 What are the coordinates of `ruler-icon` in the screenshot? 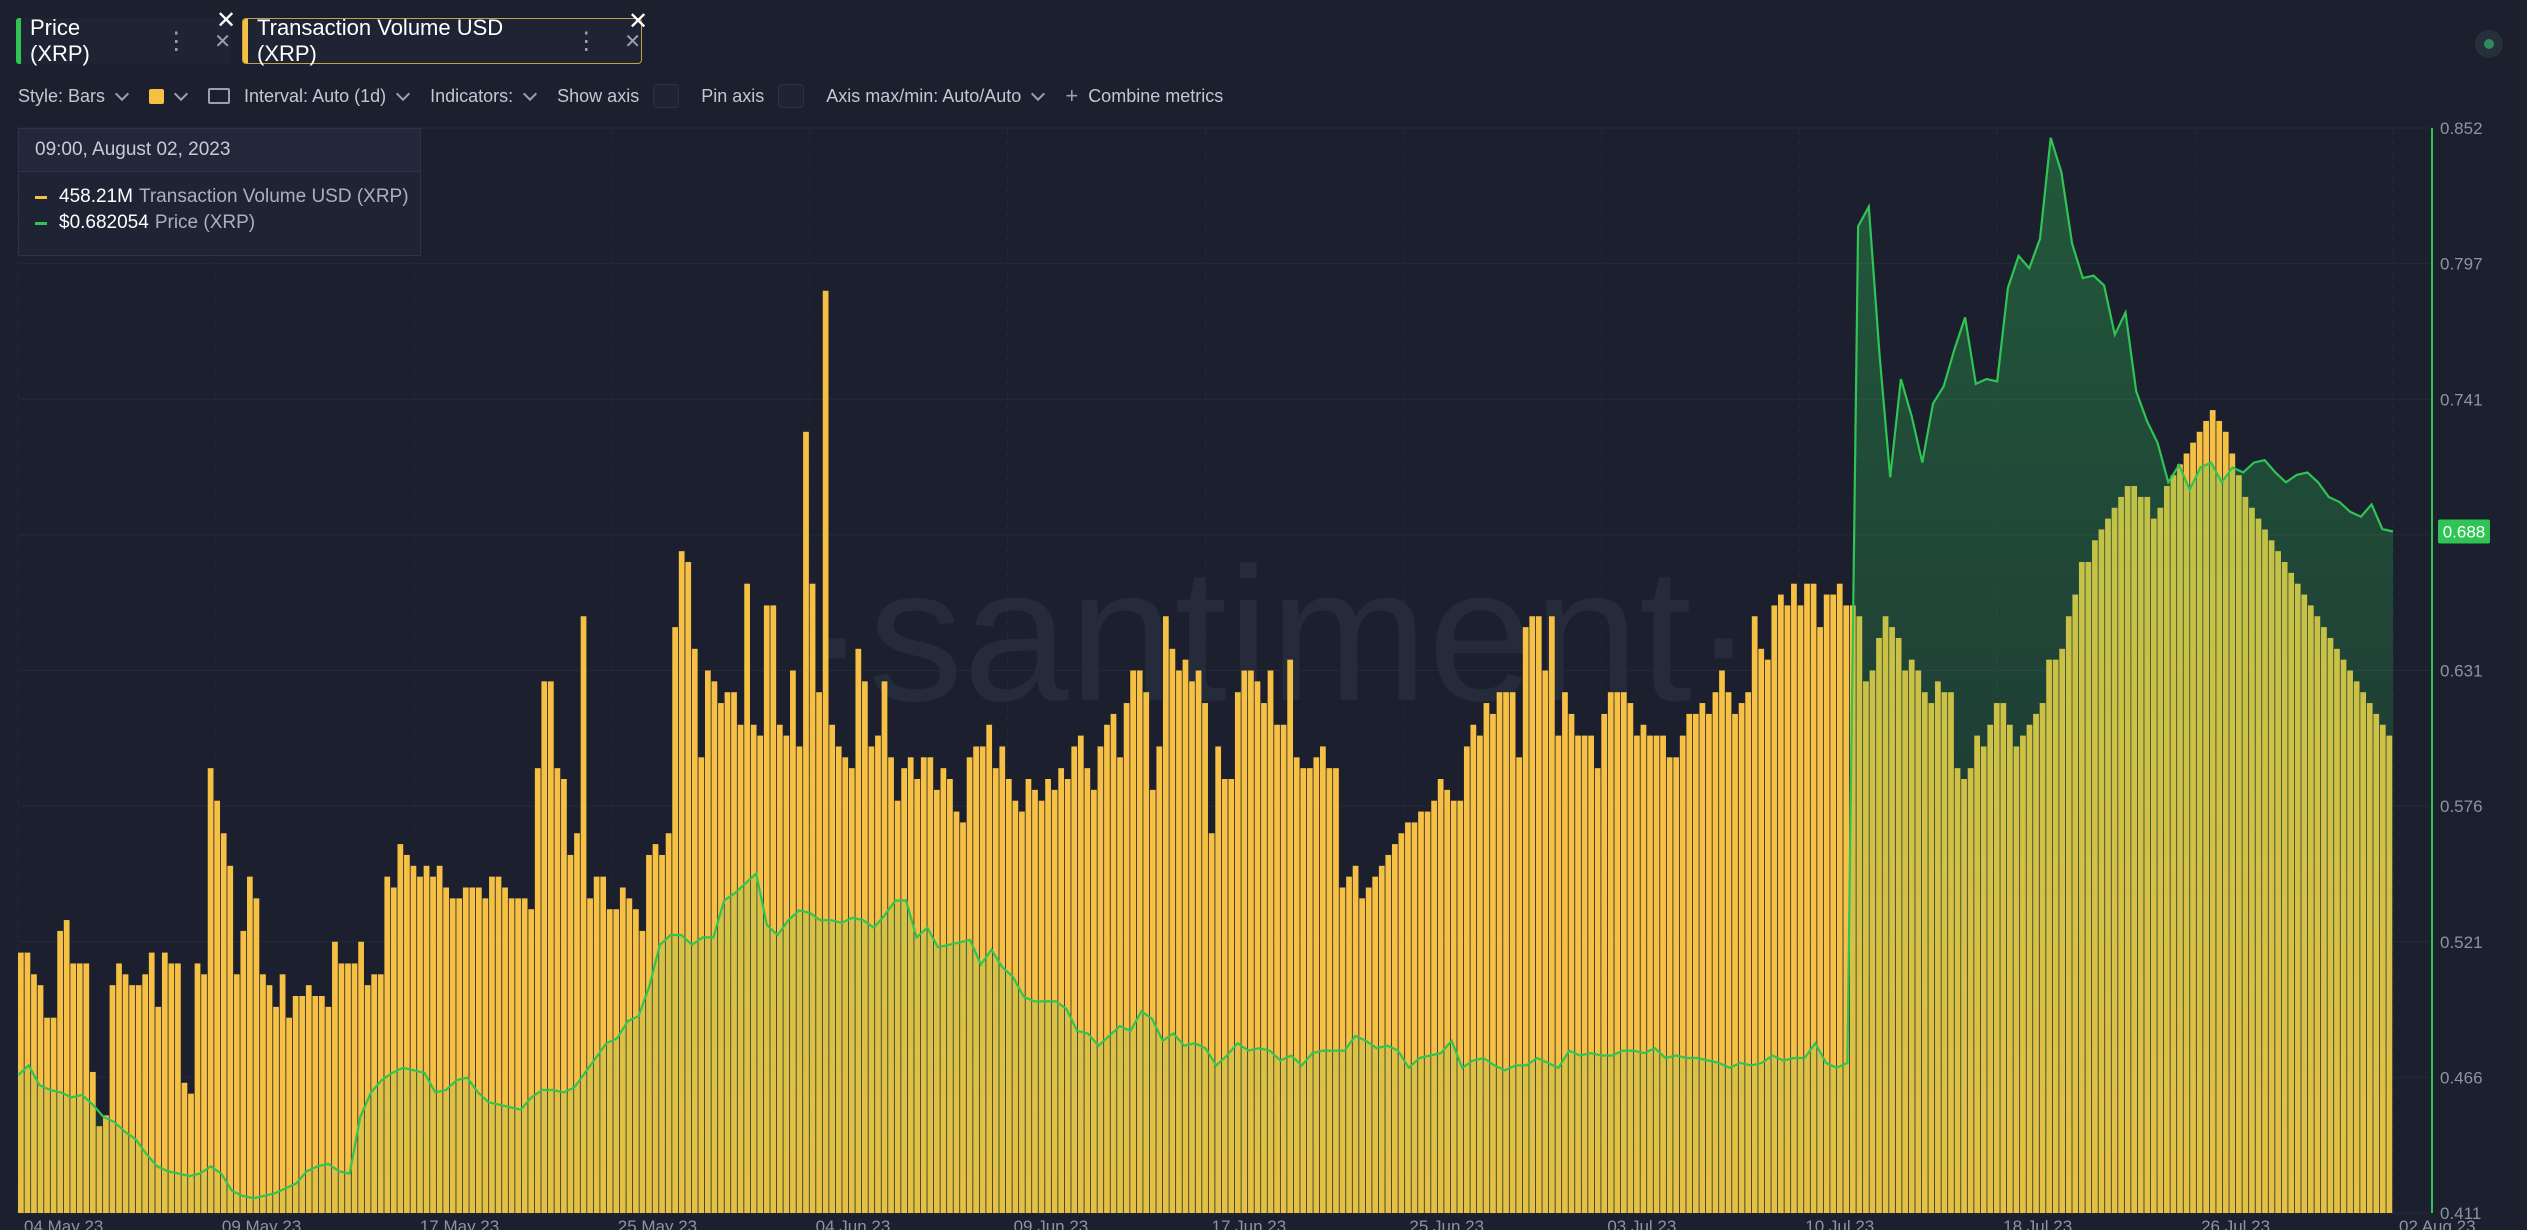 It's located at (219, 96).